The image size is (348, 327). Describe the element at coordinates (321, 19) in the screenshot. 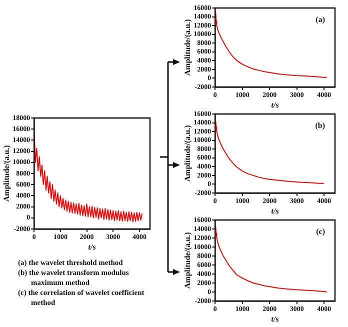

I see `annotation: (a)` at that location.